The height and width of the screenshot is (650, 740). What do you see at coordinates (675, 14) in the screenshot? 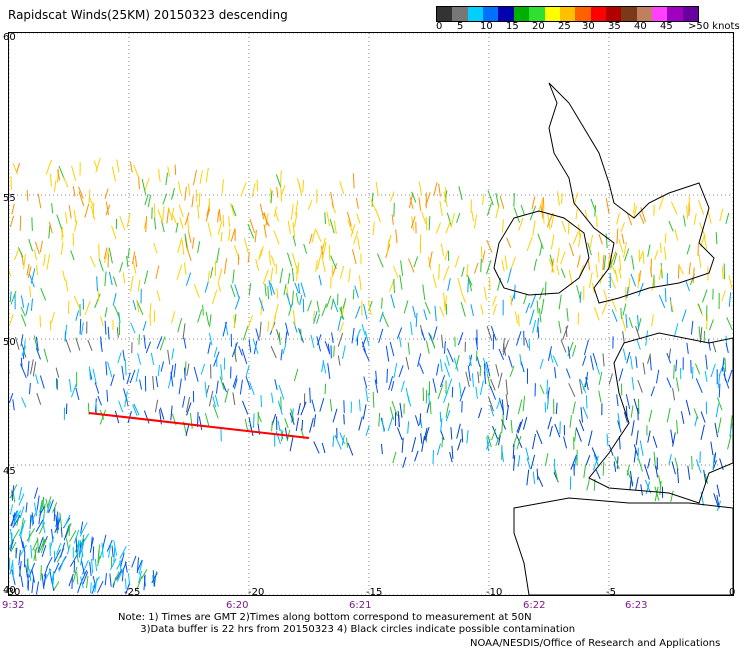
I see `scale-swatch` at bounding box center [675, 14].